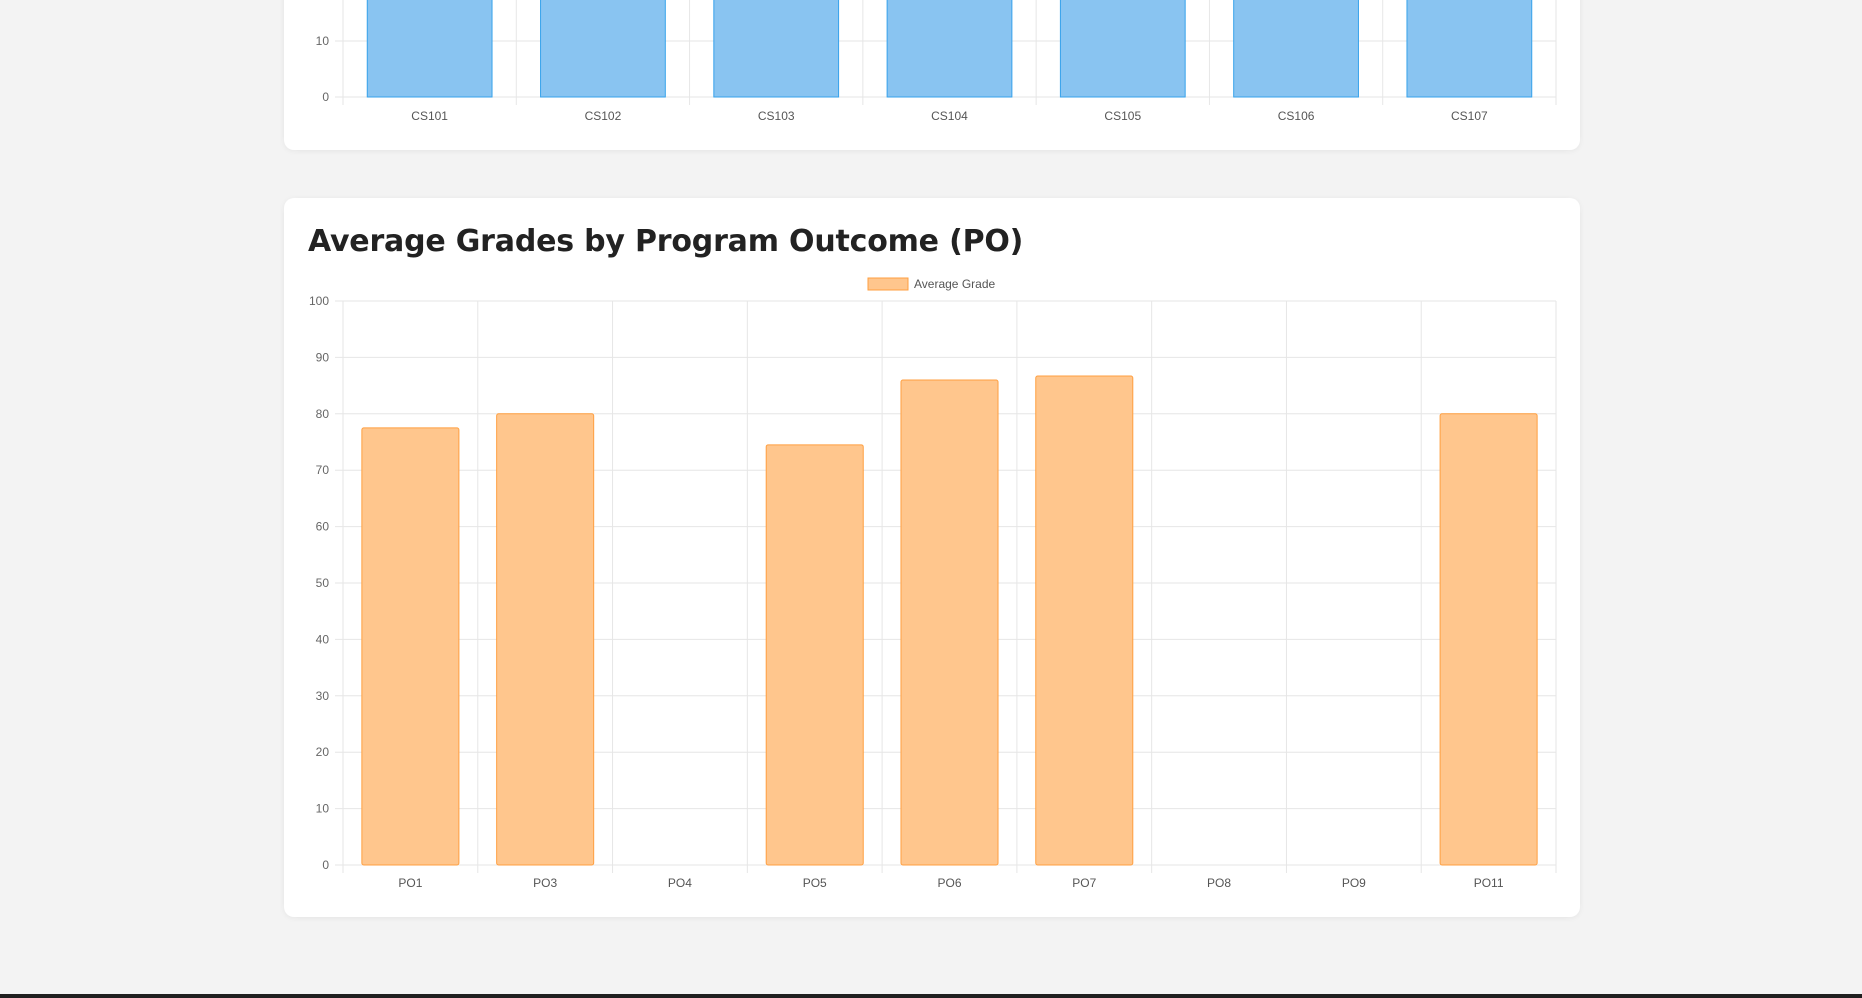  Describe the element at coordinates (323, 583) in the screenshot. I see `y-tick-label: 50` at that location.